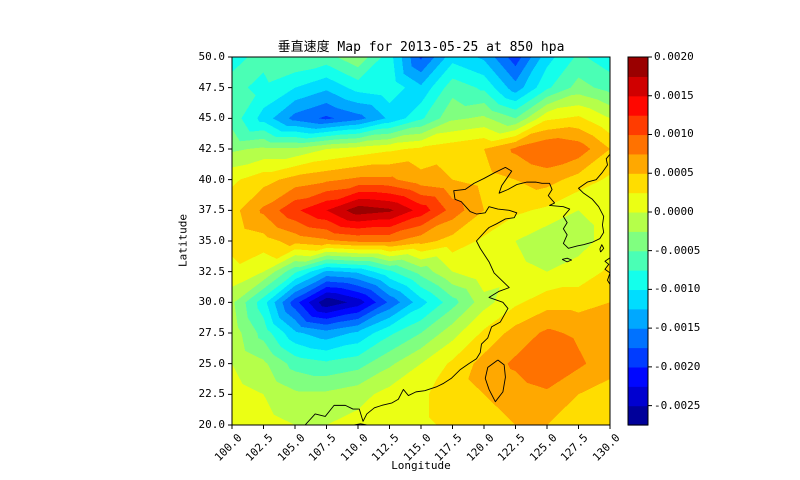 The height and width of the screenshot is (480, 800). I want to click on y-tick-label: 27.5, so click(212, 332).